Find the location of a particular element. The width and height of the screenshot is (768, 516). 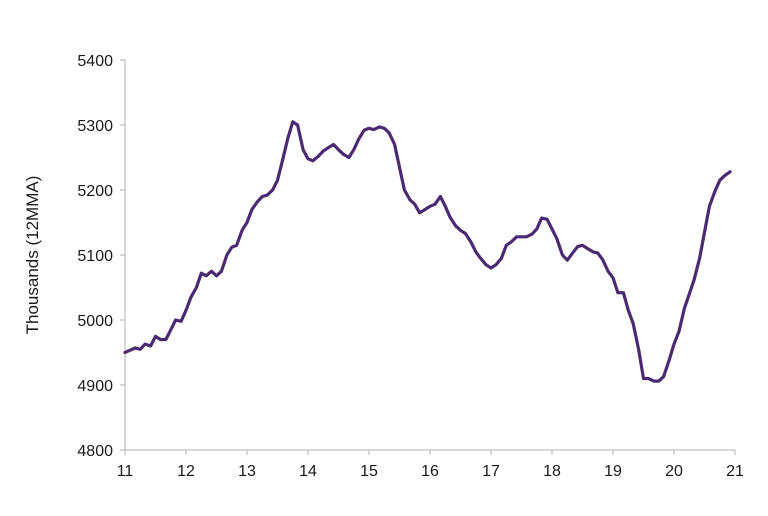

x-tick-label: 15 is located at coordinates (369, 471).